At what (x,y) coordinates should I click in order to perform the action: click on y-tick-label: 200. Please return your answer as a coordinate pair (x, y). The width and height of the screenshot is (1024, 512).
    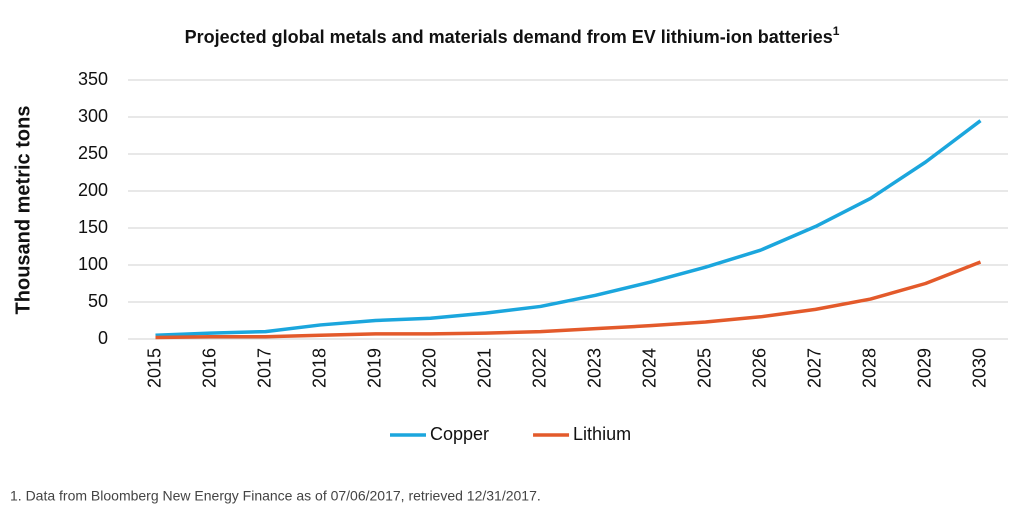
    Looking at the image, I should click on (93, 190).